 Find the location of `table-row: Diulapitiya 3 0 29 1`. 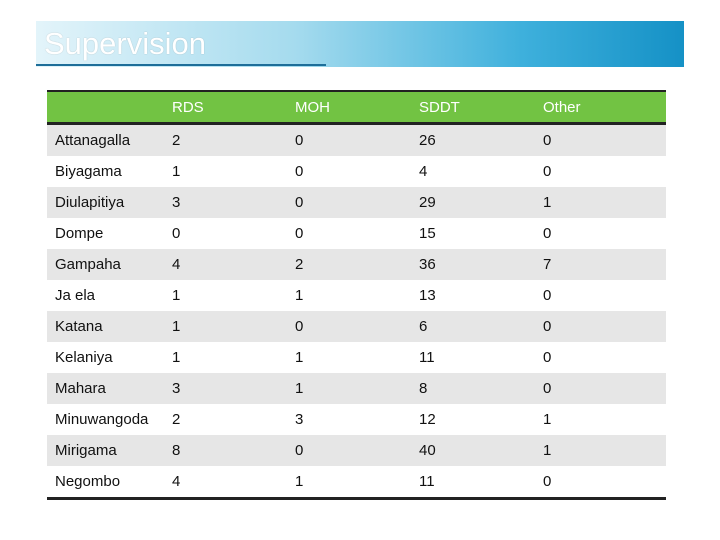

table-row: Diulapitiya 3 0 29 1 is located at coordinates (356, 202).